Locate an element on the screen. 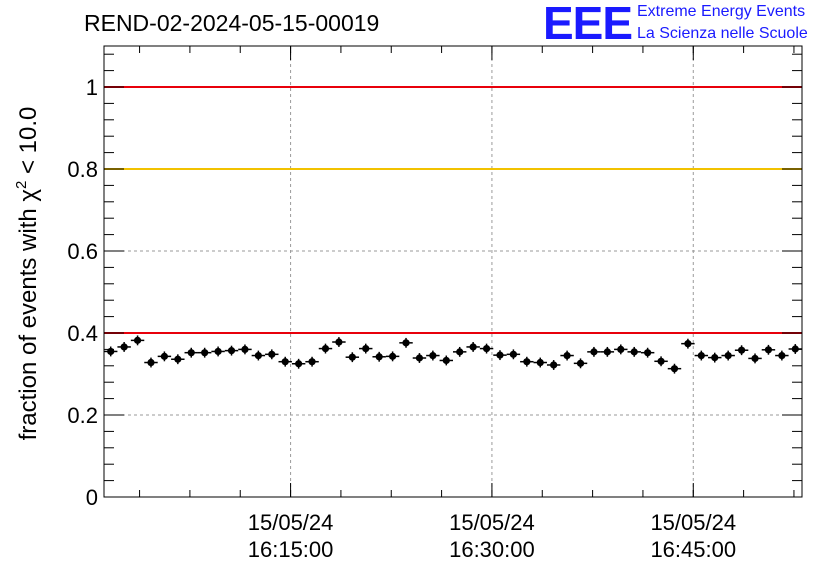  y-tick-label: 0.4 is located at coordinates (82, 333).